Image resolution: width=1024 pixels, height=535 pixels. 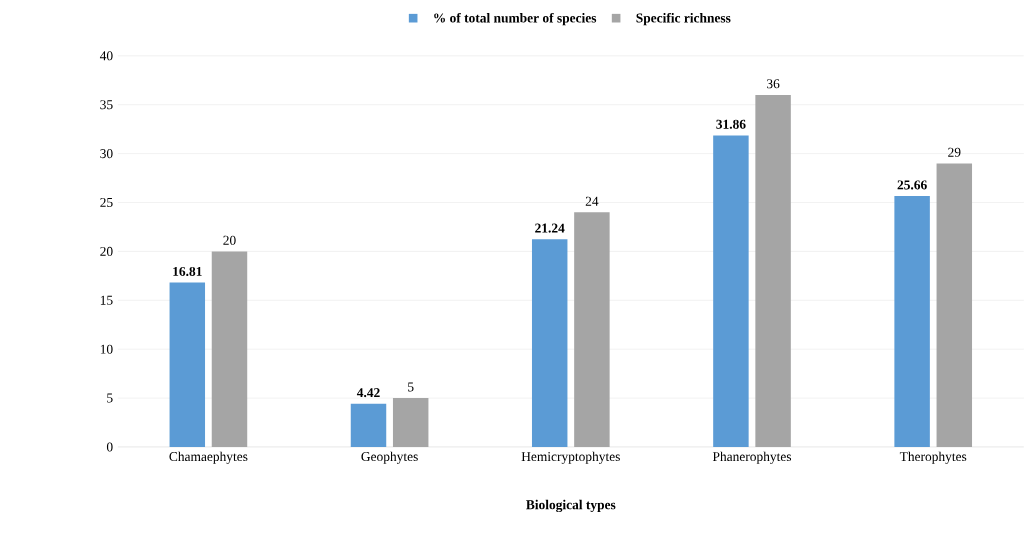 I want to click on y-tick-label: 20, so click(x=106, y=251).